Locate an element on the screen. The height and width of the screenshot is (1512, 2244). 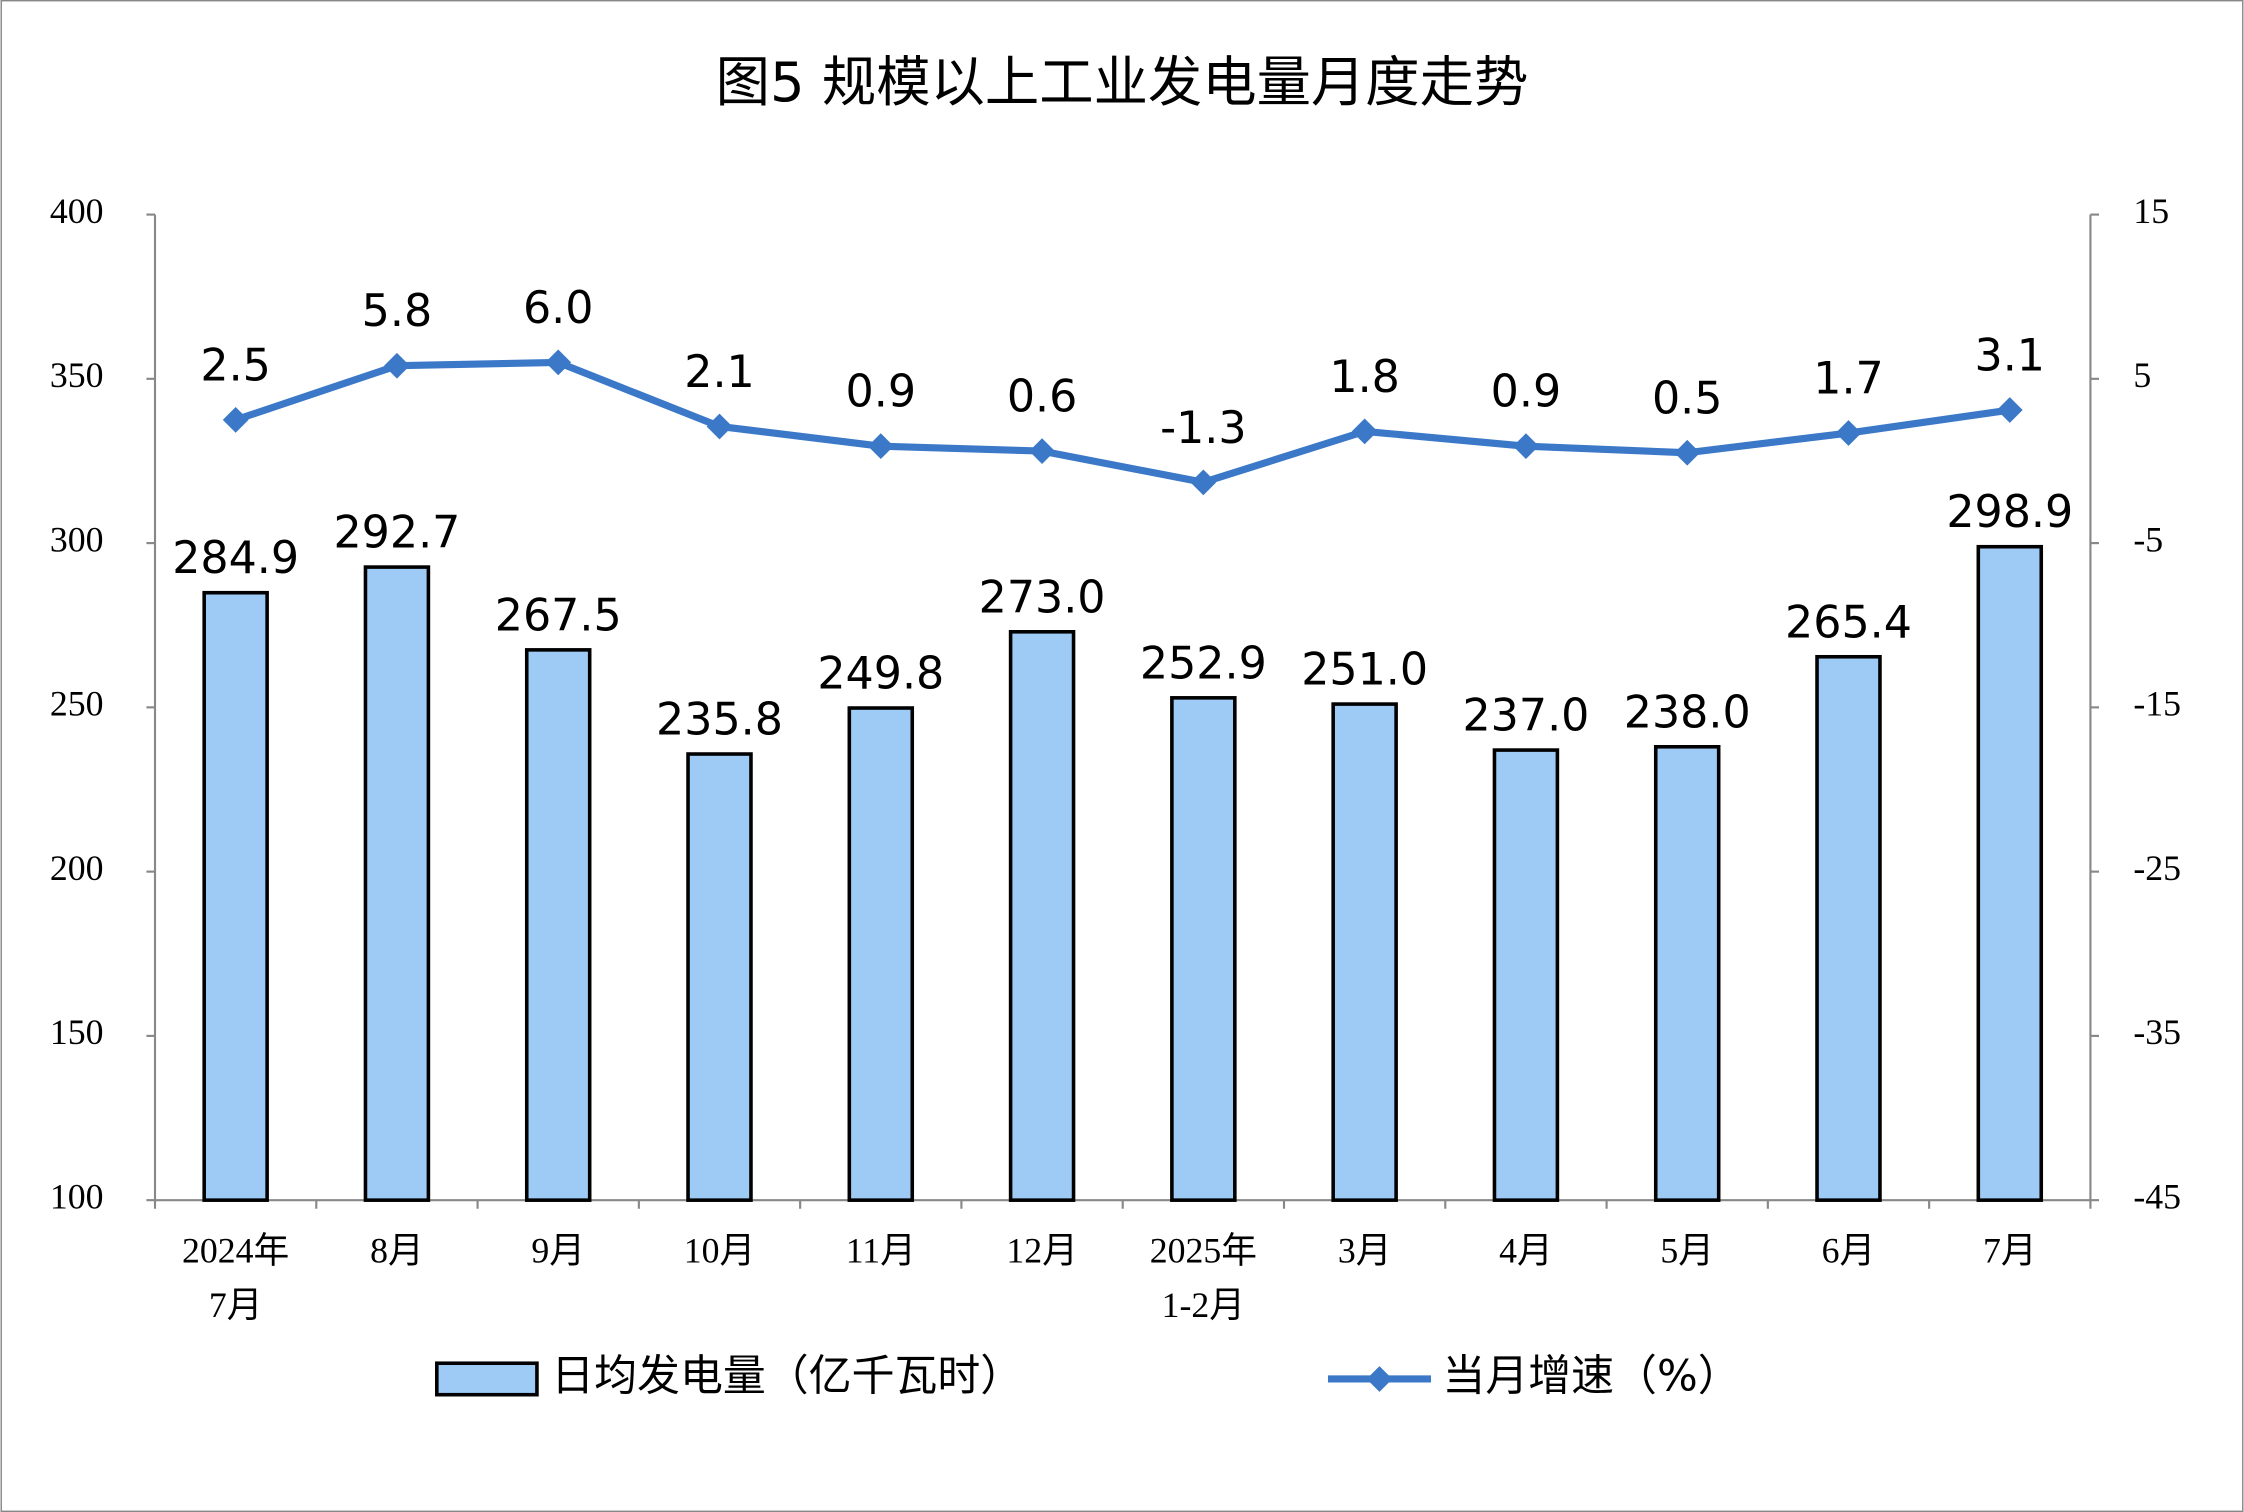
line-value-label: 0.6 is located at coordinates (1042, 397).